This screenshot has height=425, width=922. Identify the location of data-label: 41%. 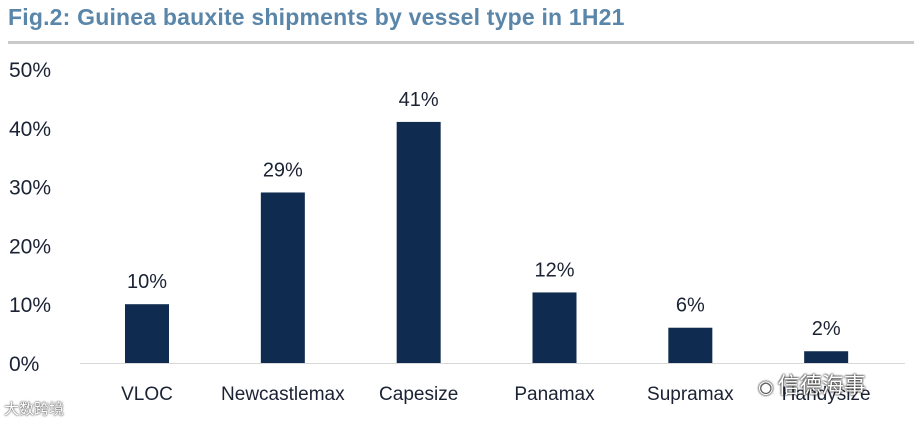
(419, 100).